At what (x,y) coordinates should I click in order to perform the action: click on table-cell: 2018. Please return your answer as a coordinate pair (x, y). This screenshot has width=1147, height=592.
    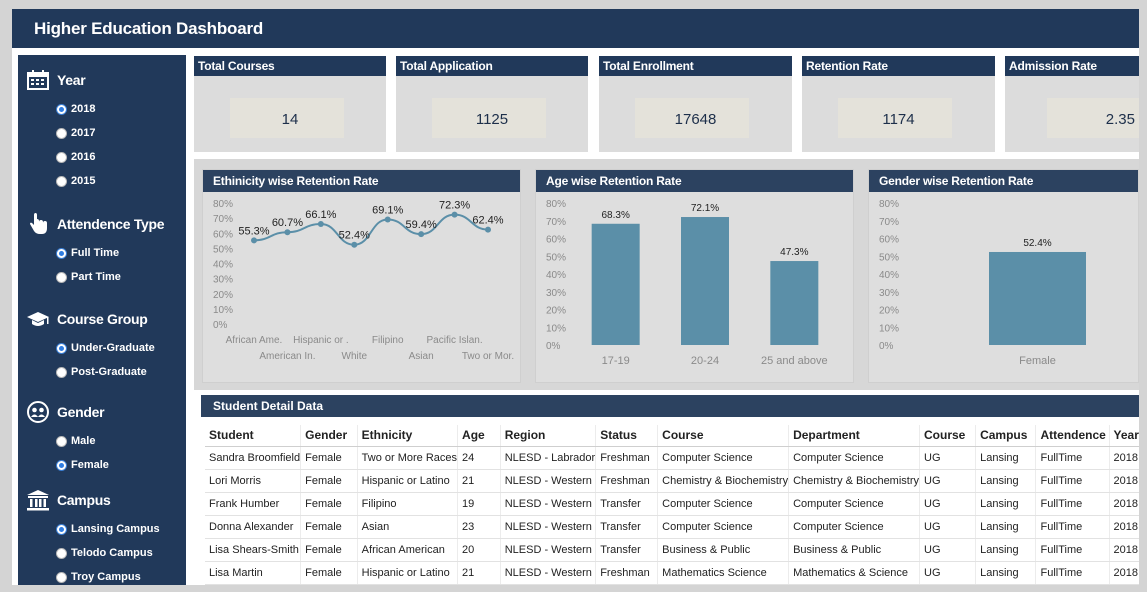
    Looking at the image, I should click on (1123, 481).